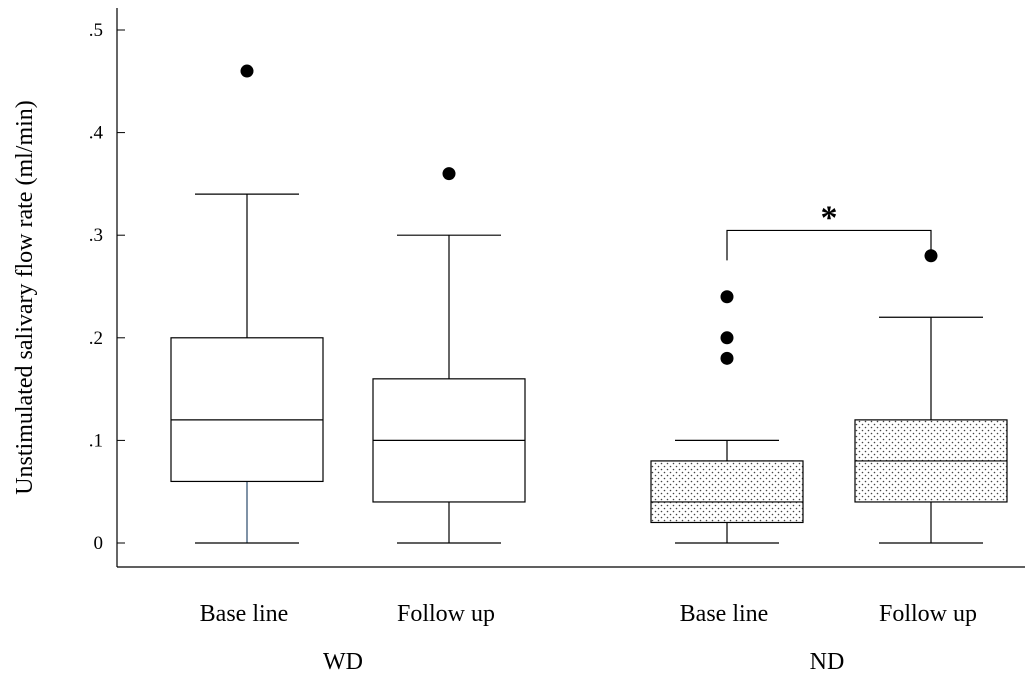 This screenshot has width=1033, height=686. I want to click on y-tick-label: 0, so click(99, 543).